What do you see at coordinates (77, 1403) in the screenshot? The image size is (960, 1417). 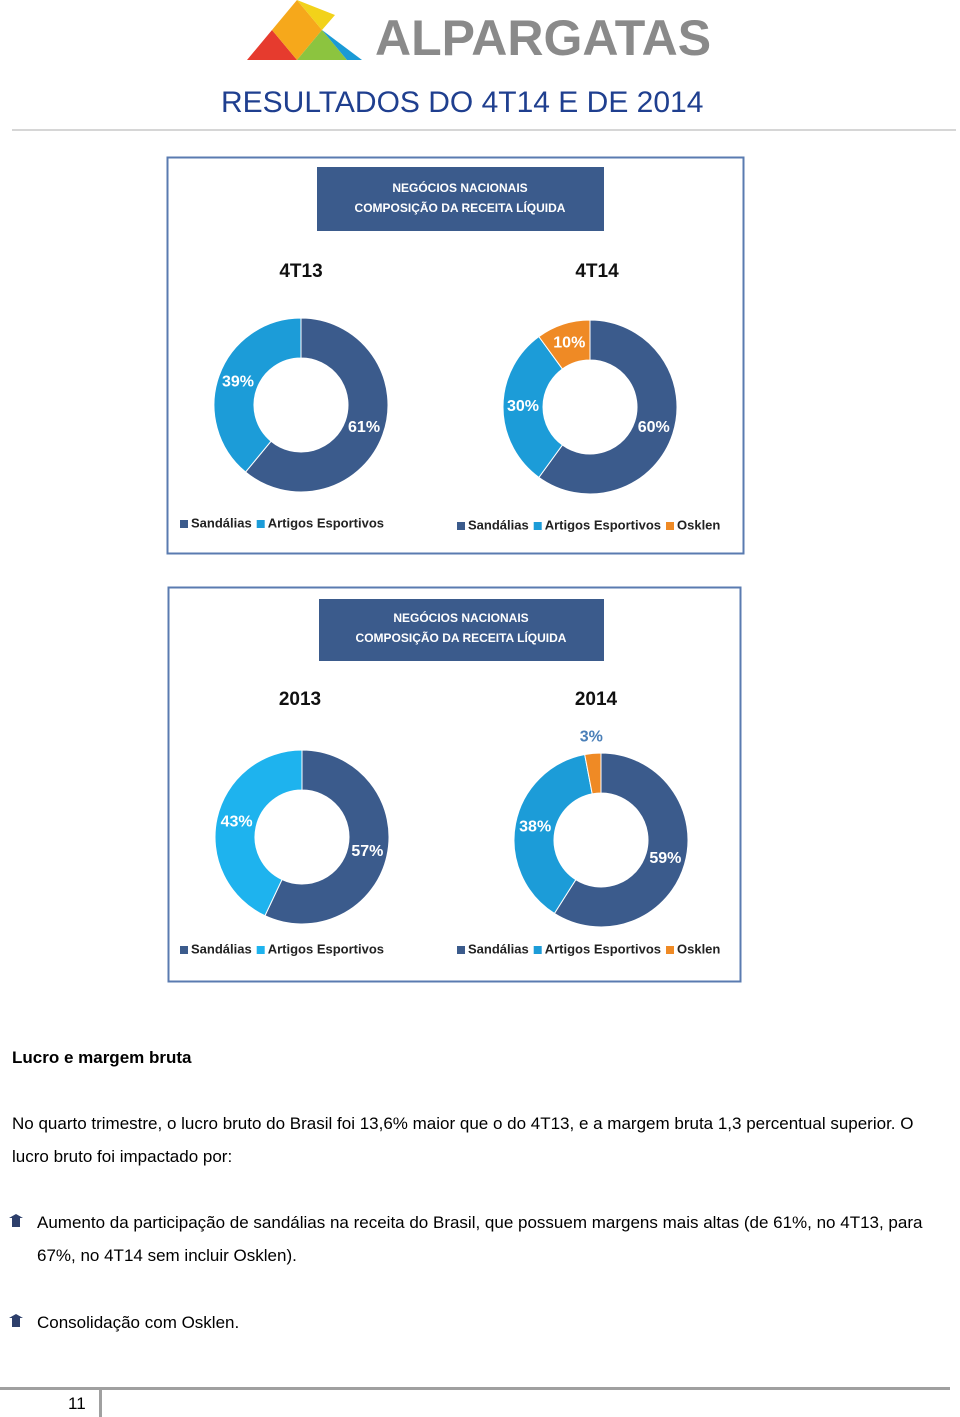 I see `page-number: 11` at bounding box center [77, 1403].